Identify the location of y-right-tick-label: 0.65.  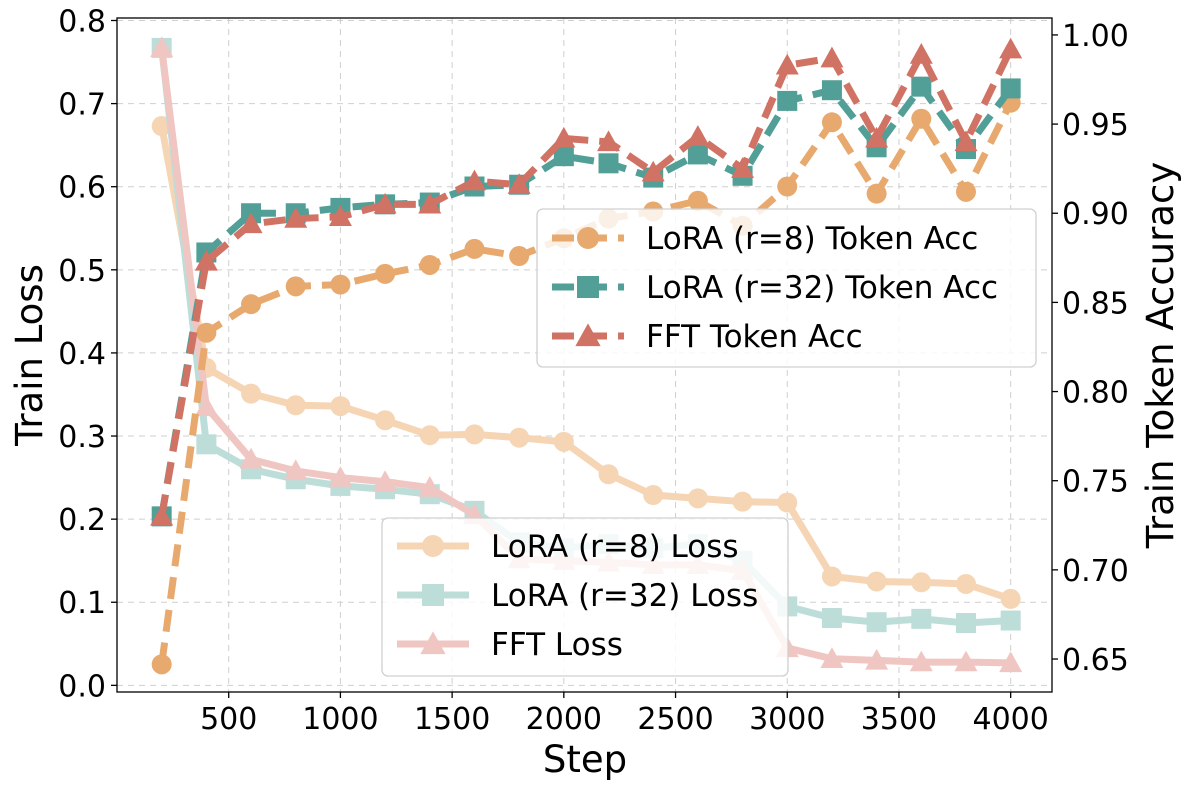
(1095, 660).